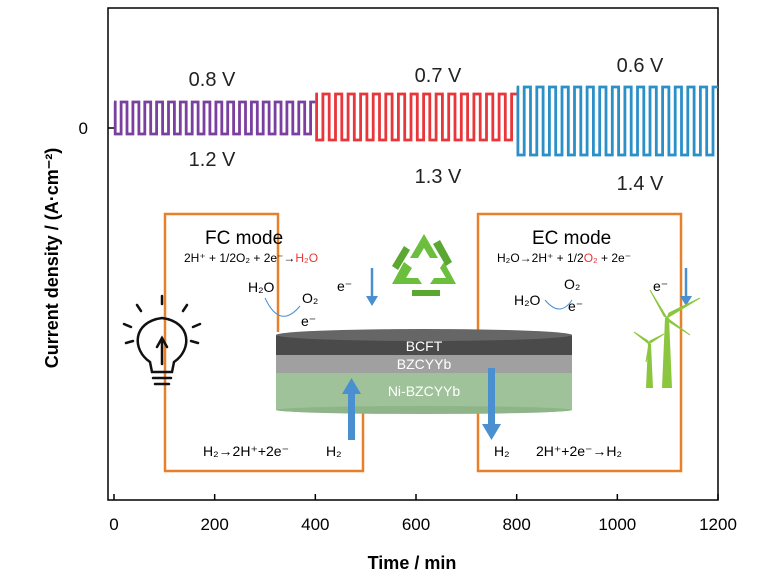 The height and width of the screenshot is (585, 757). I want to click on series-2-waveform, so click(416, 117).